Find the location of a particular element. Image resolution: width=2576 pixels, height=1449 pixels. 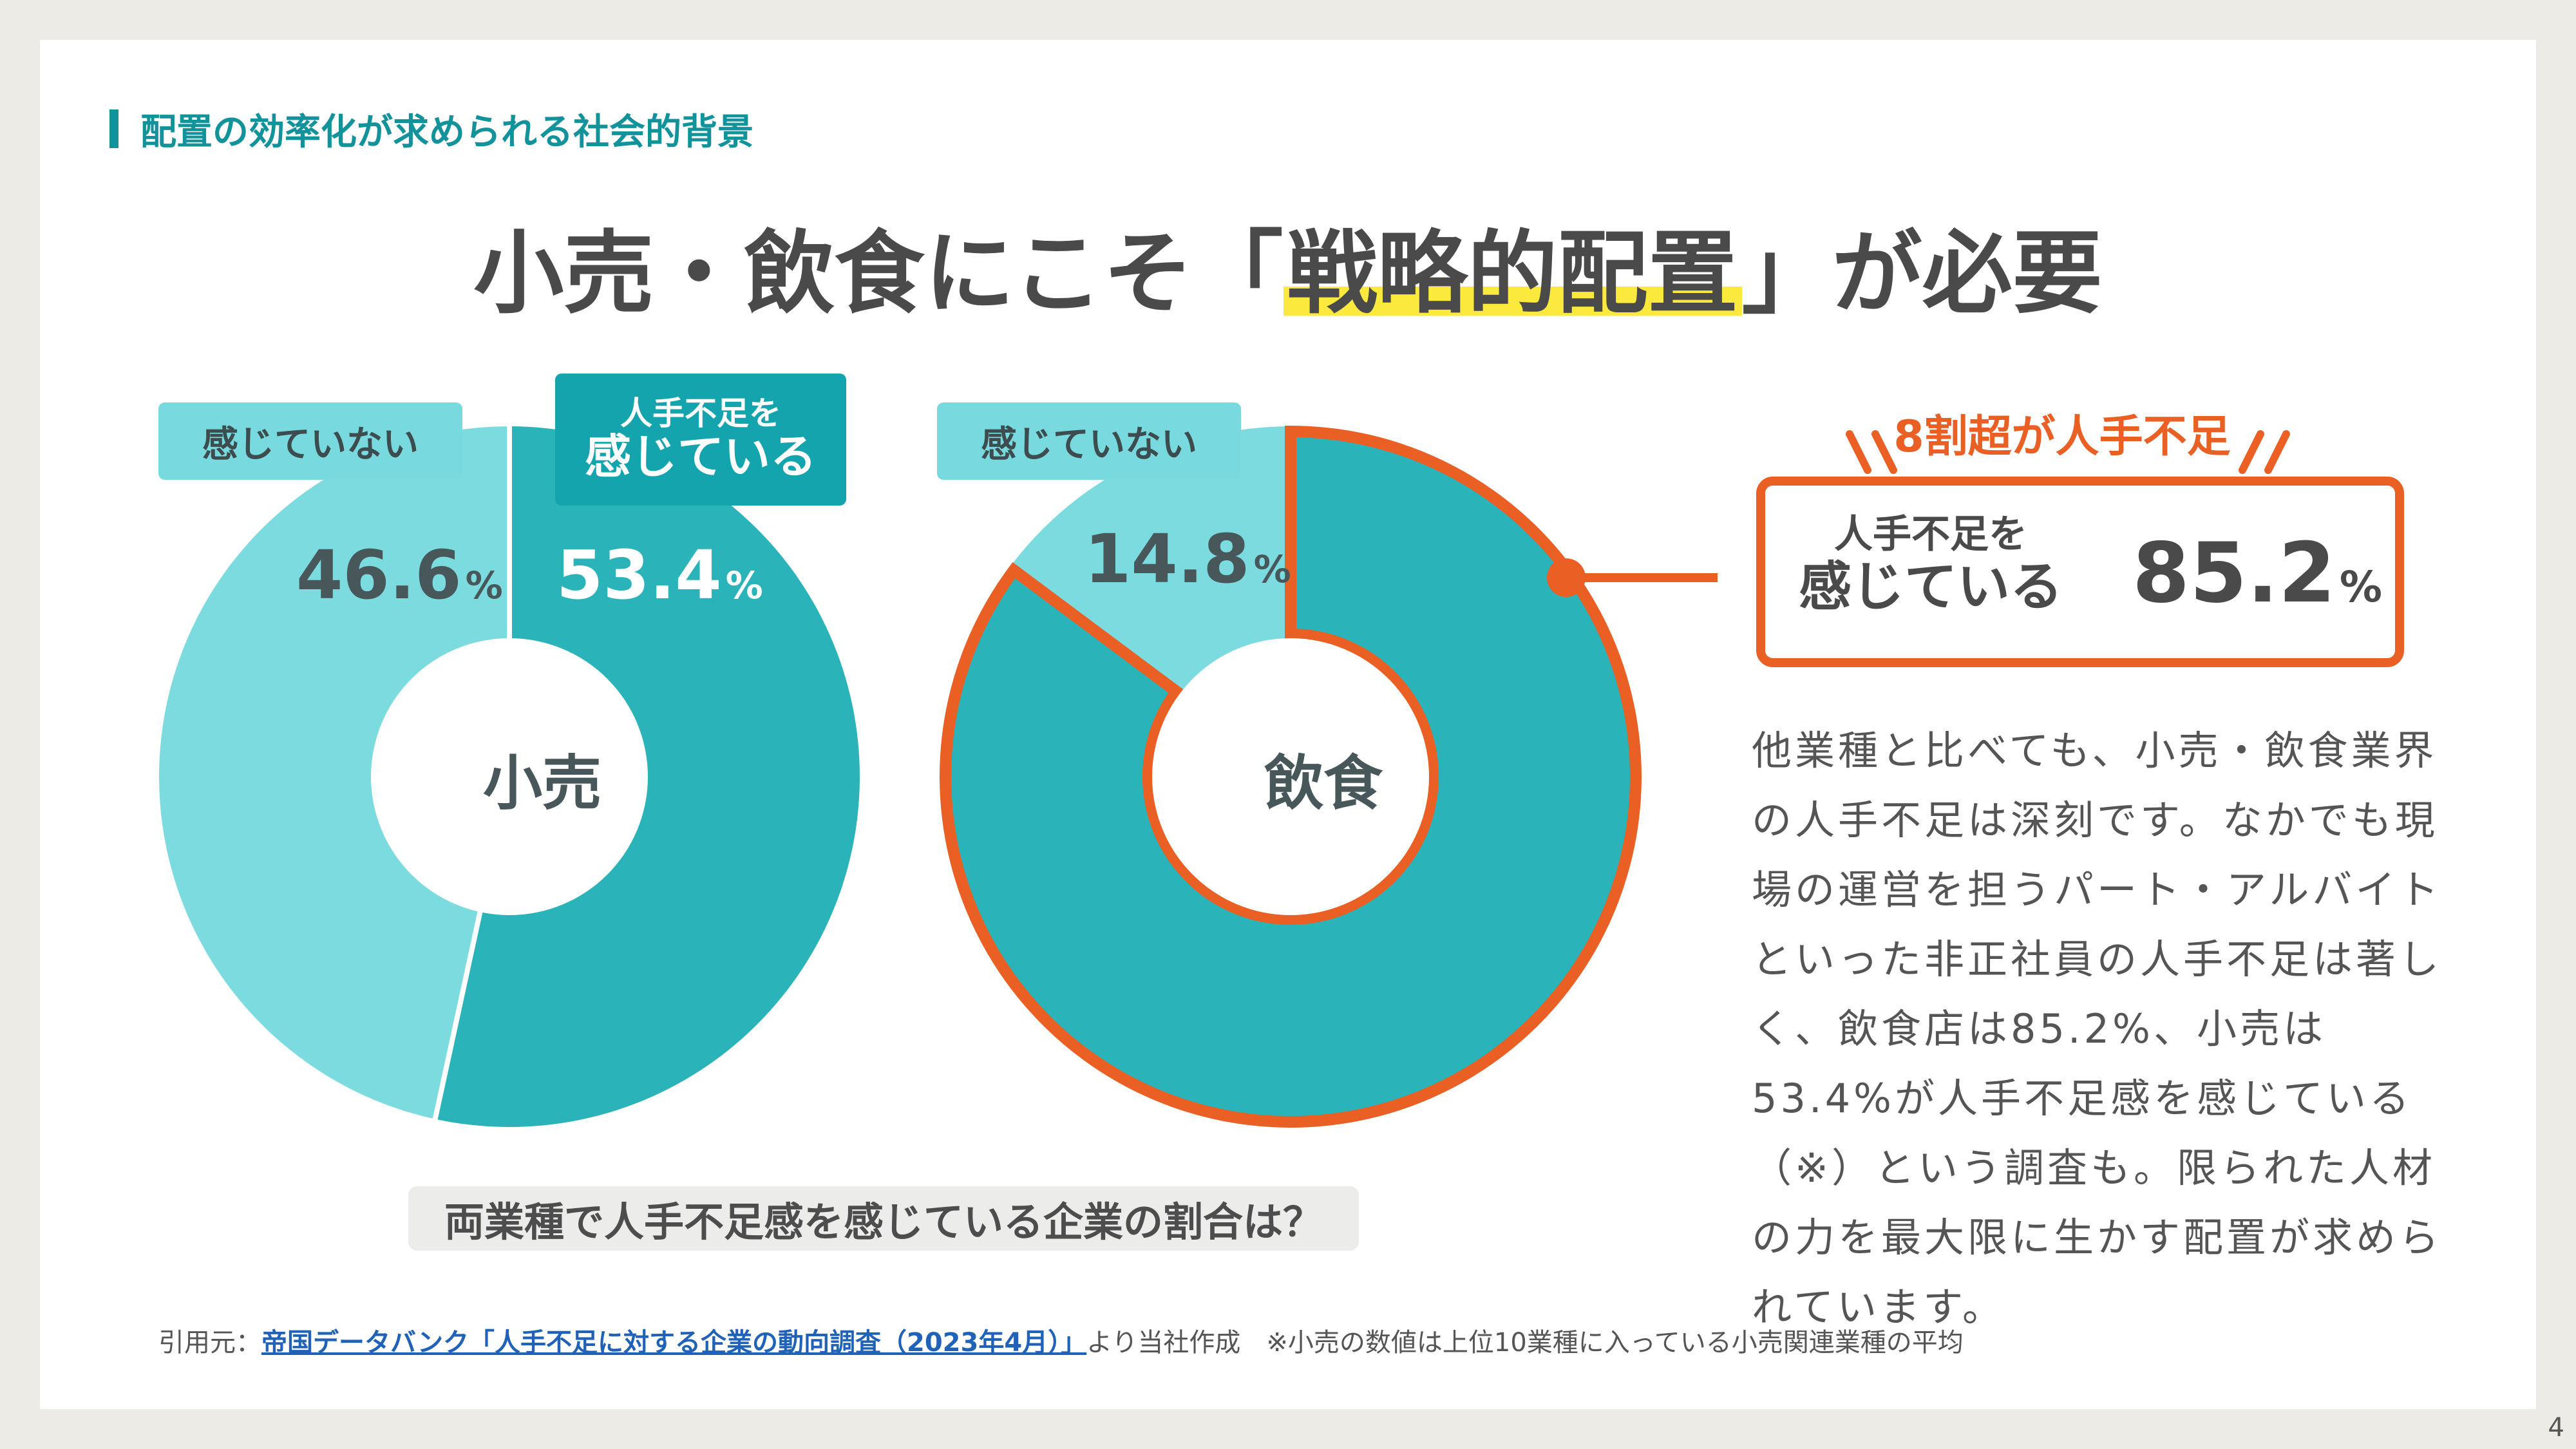

restaurant-not-feeling-unit: % is located at coordinates (1272, 569).